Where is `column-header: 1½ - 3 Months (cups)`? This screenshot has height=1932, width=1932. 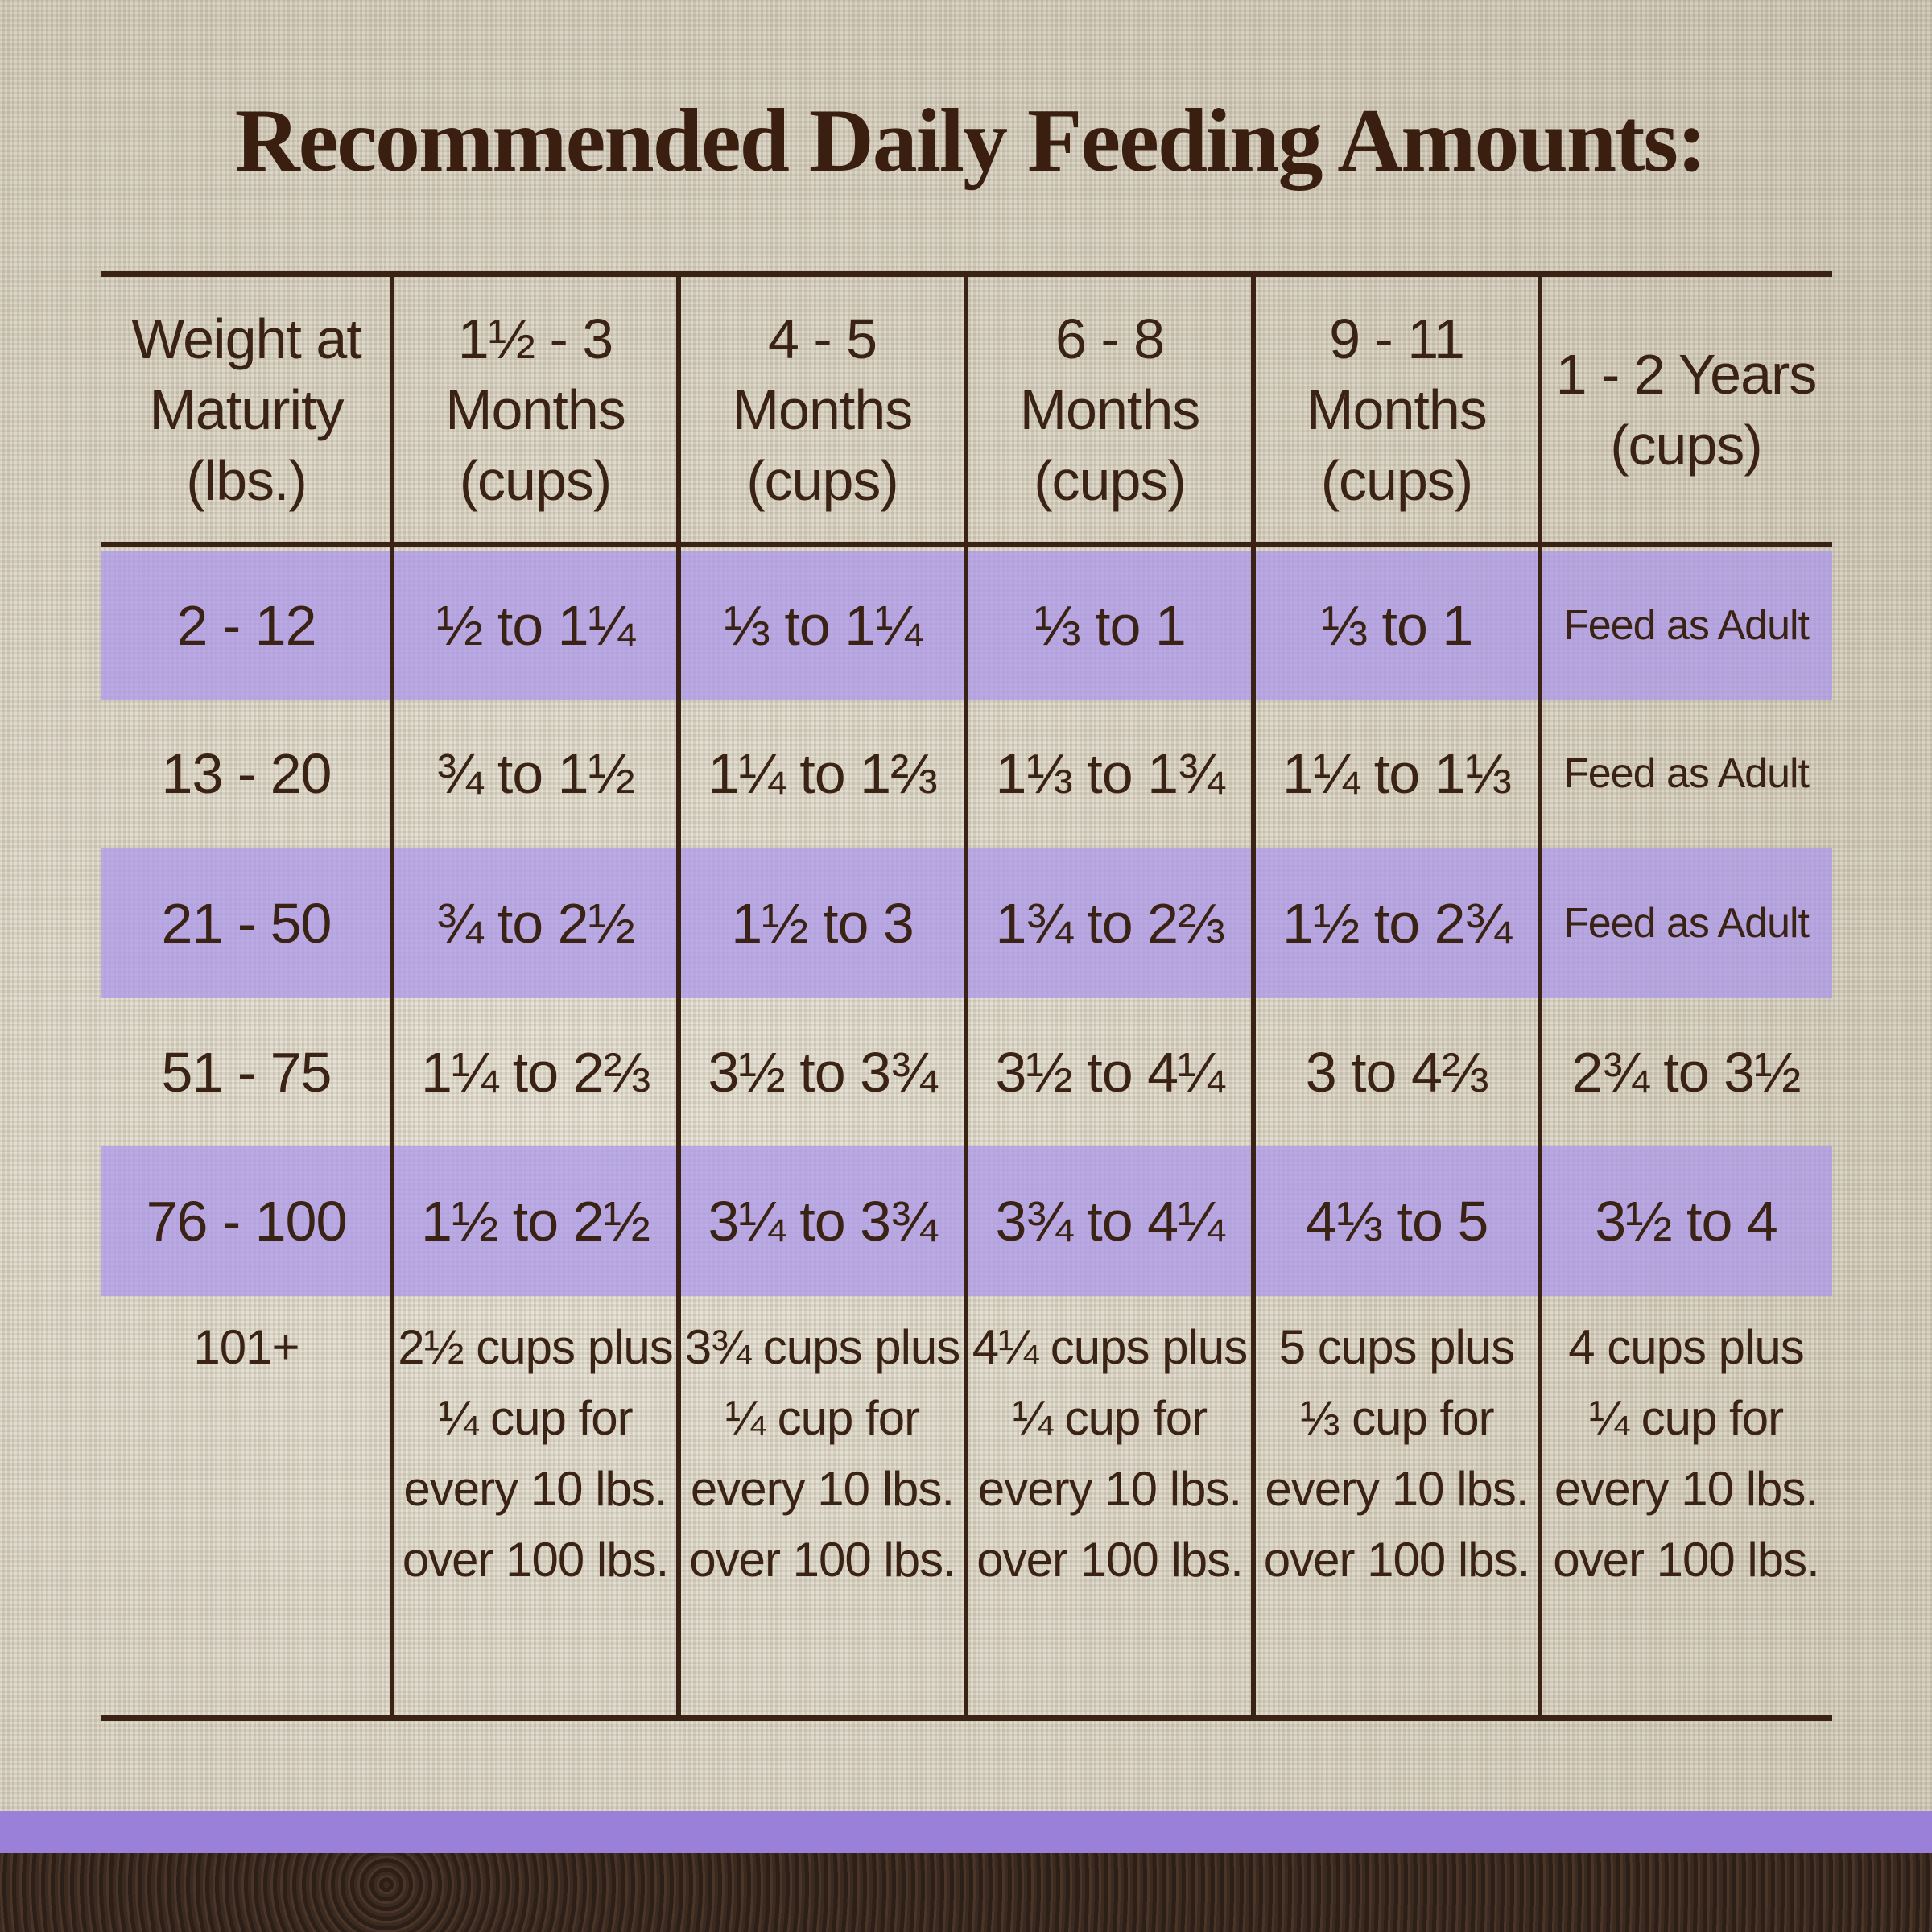 column-header: 1½ - 3 Months (cups) is located at coordinates (535, 409).